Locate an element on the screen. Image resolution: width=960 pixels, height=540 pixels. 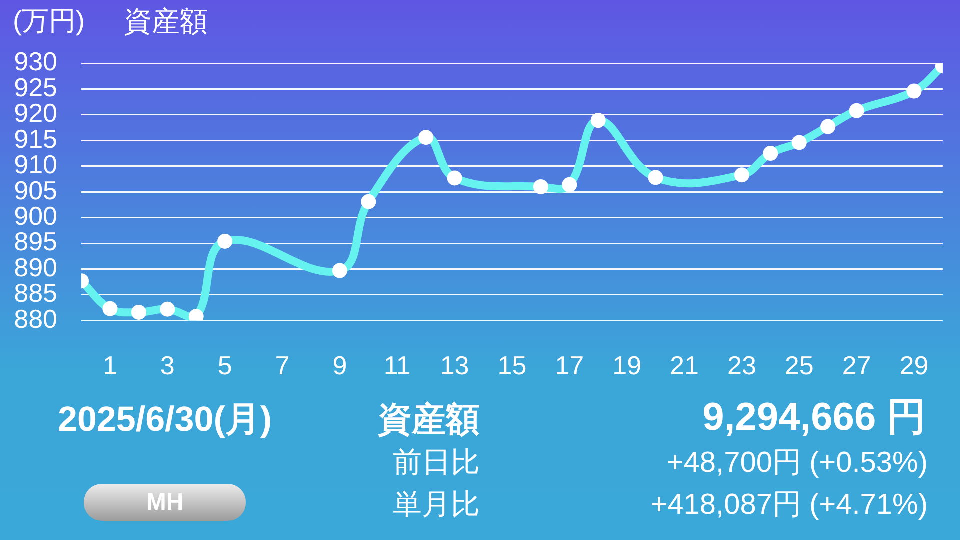
x-tick-label: 15 is located at coordinates (512, 365).